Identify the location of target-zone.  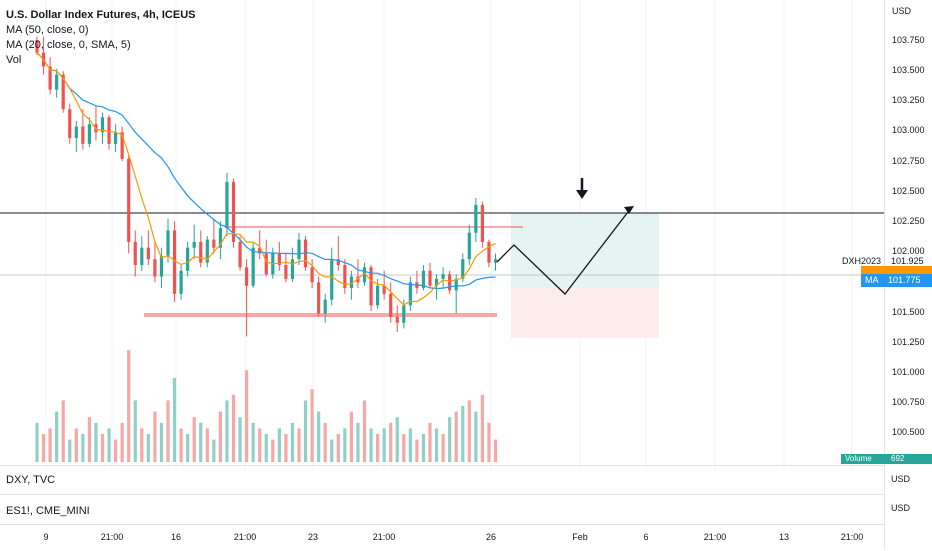
(585, 250).